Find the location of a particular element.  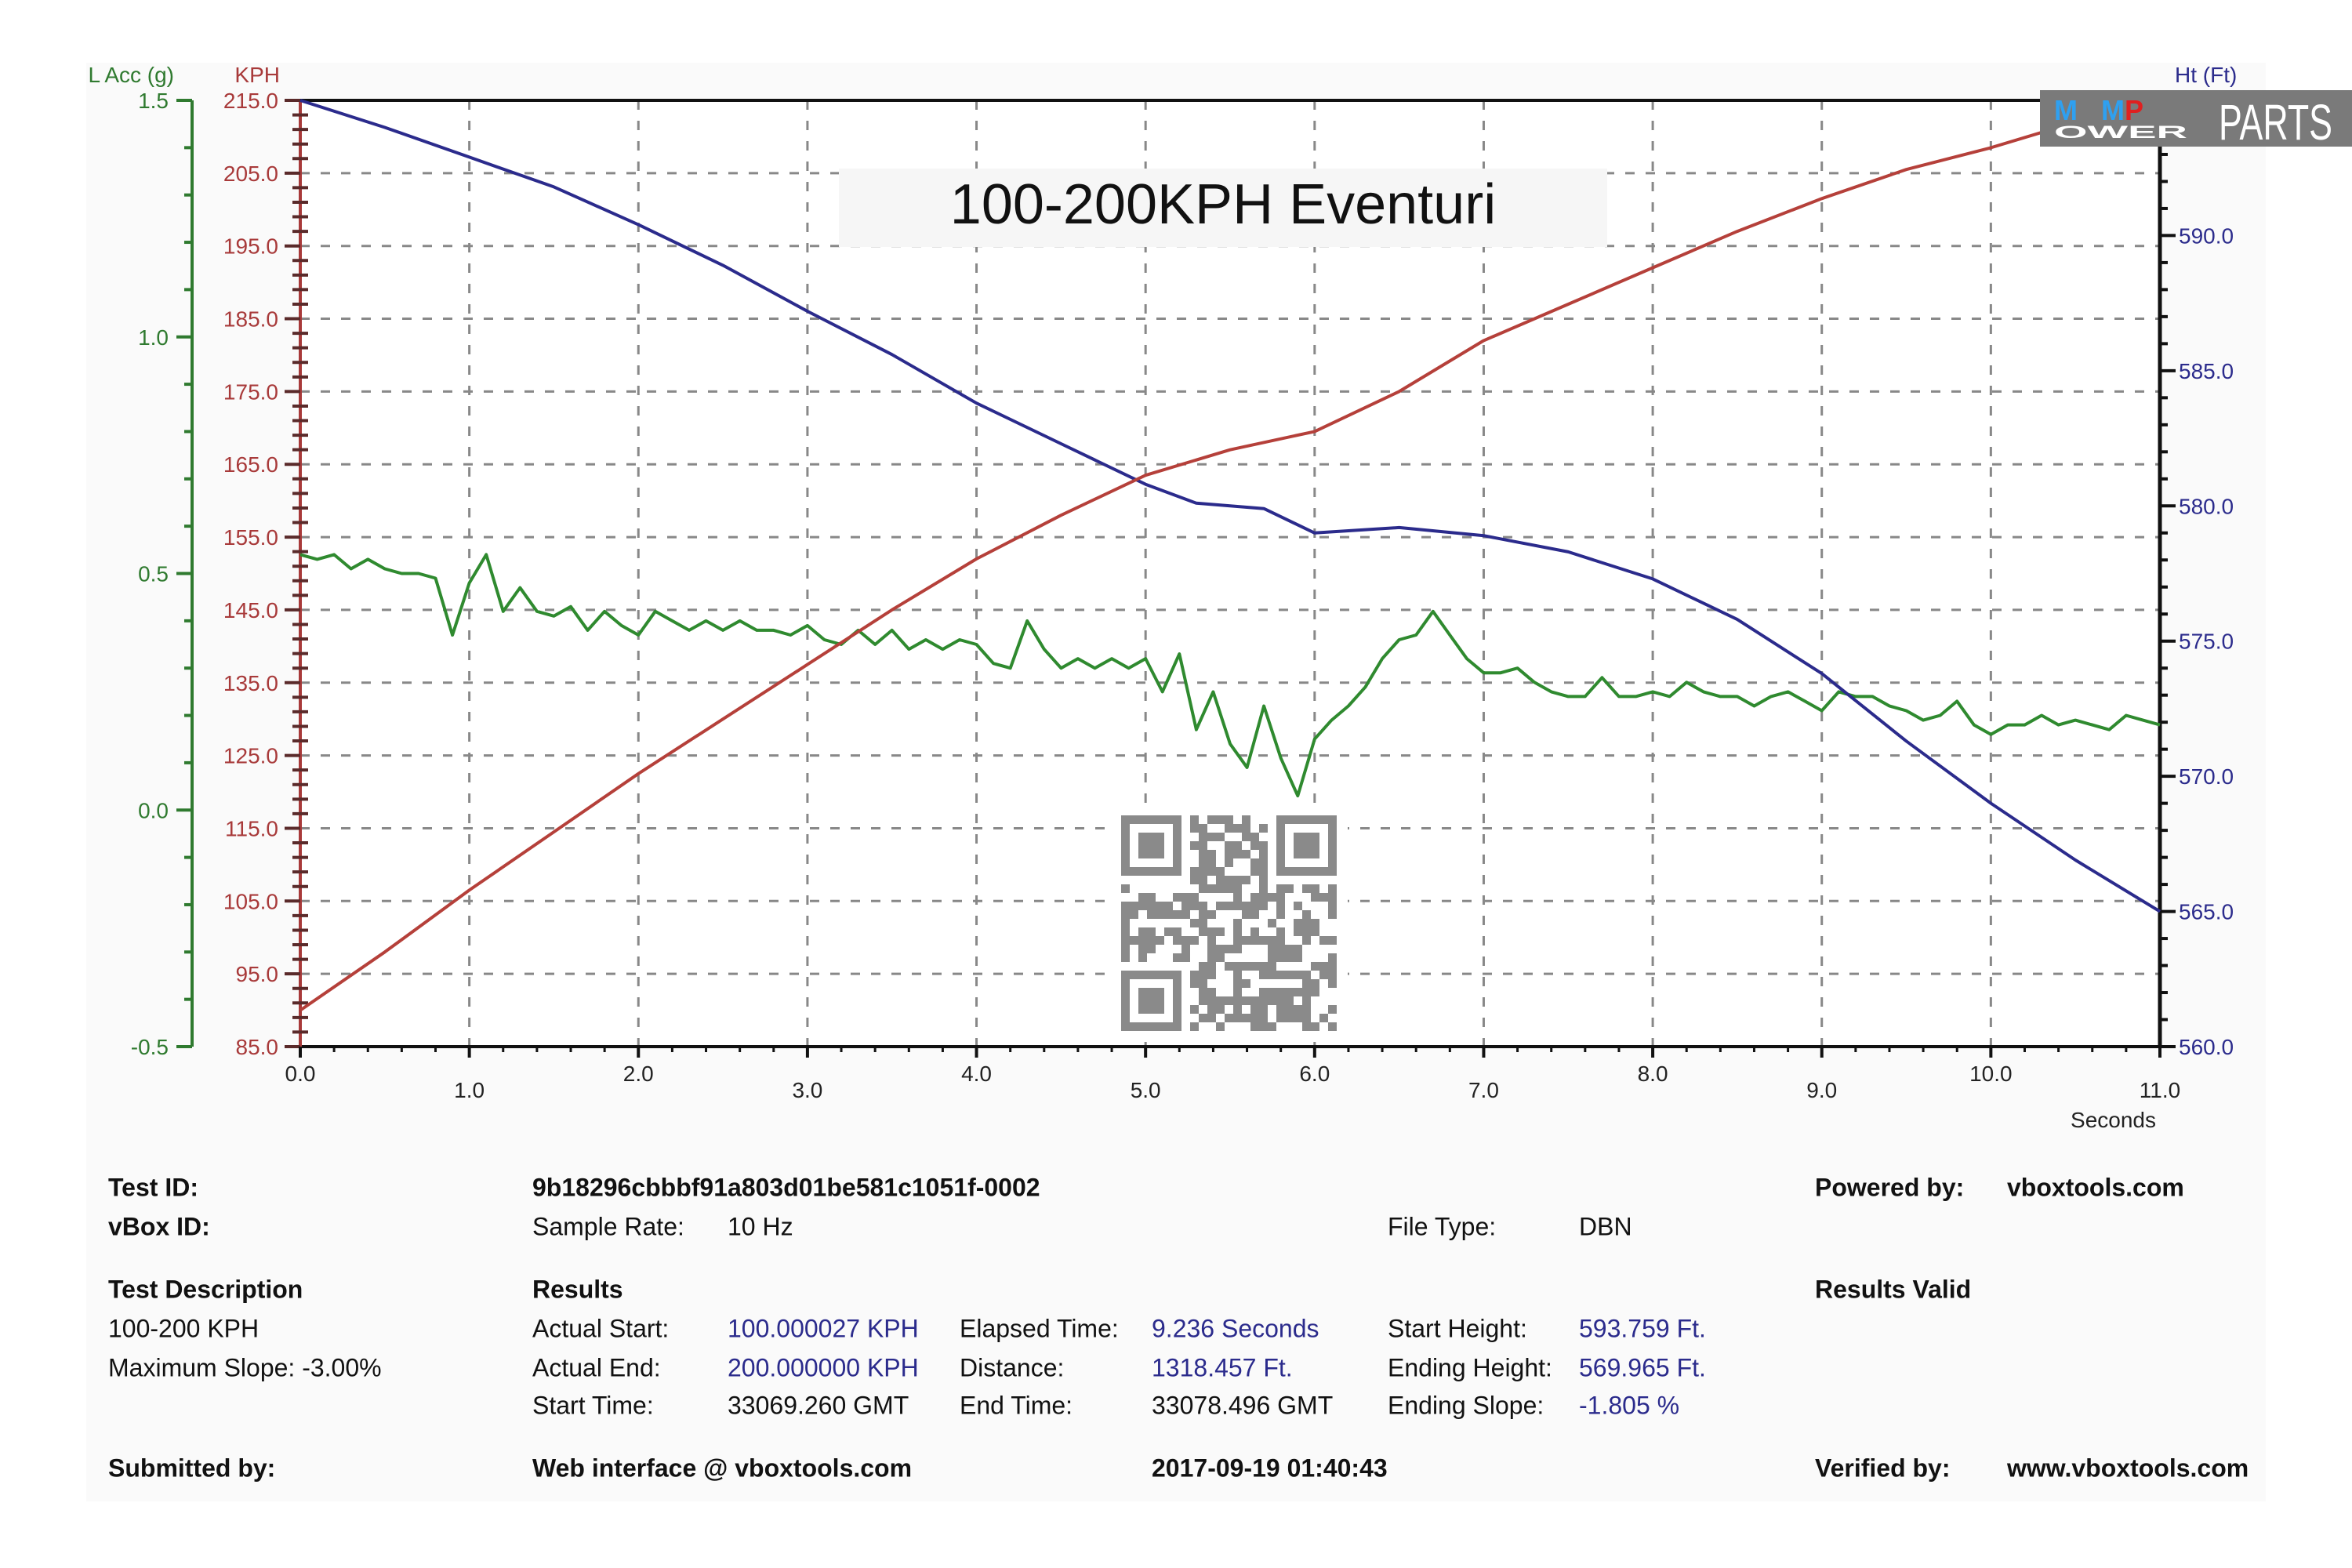

kph-tick-label: 85.0 is located at coordinates (257, 1047).